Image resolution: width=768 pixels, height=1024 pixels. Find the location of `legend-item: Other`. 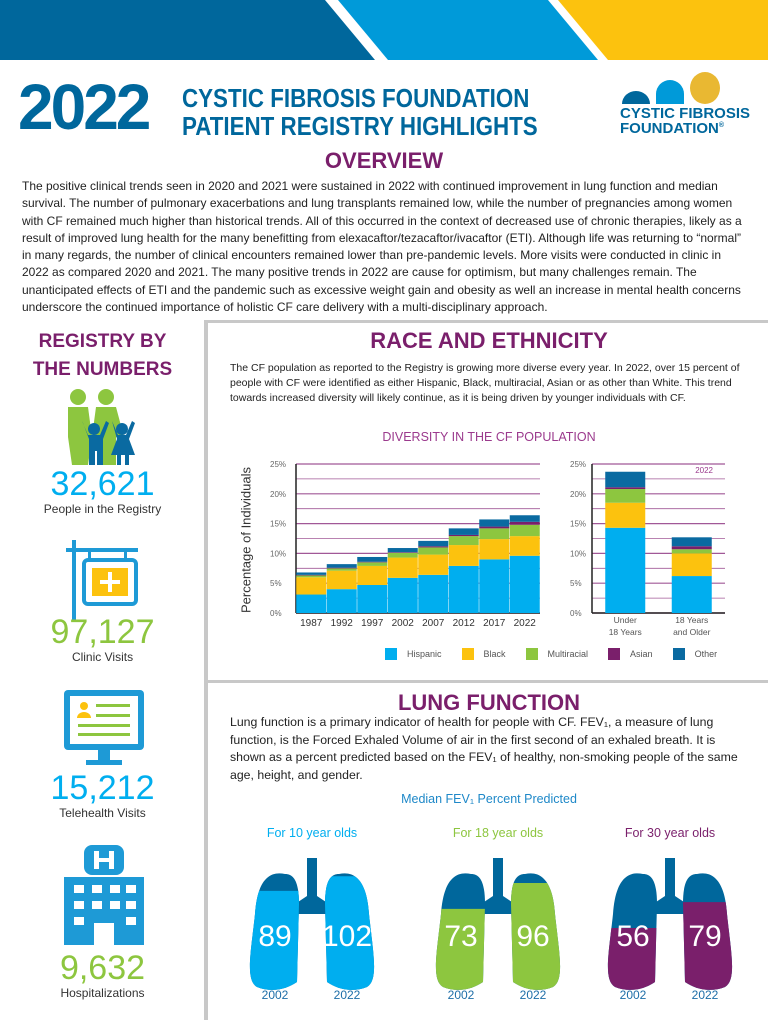

legend-item: Other is located at coordinates (694, 654).